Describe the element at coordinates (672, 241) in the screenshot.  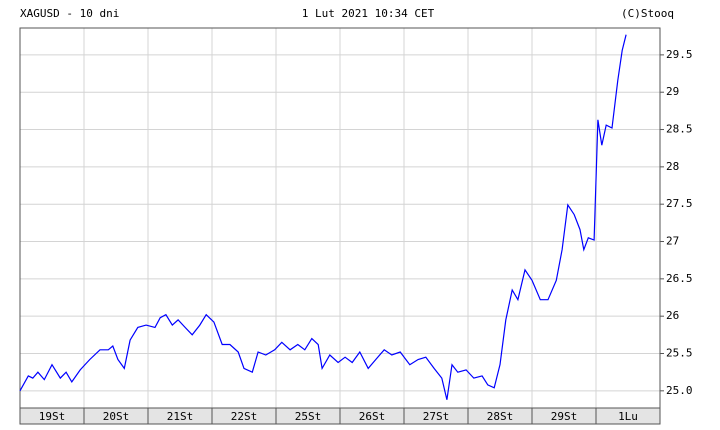
I see `y-tick-label: 27` at that location.